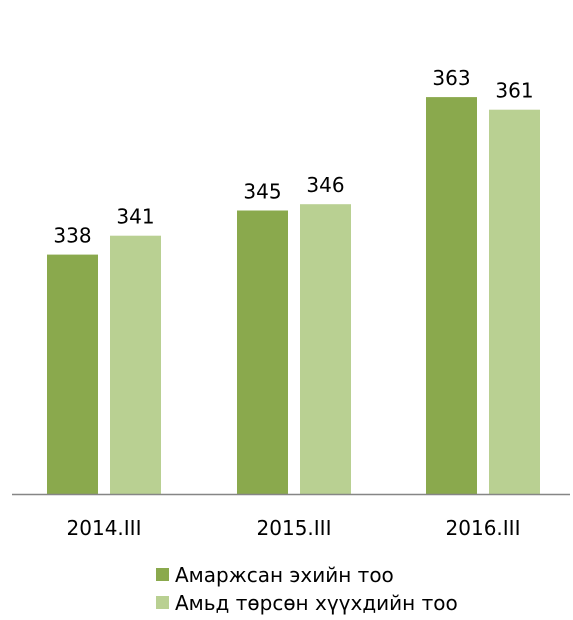 The image size is (573, 620). I want to click on data-label-2014.III-series-2: 341, so click(135, 217).